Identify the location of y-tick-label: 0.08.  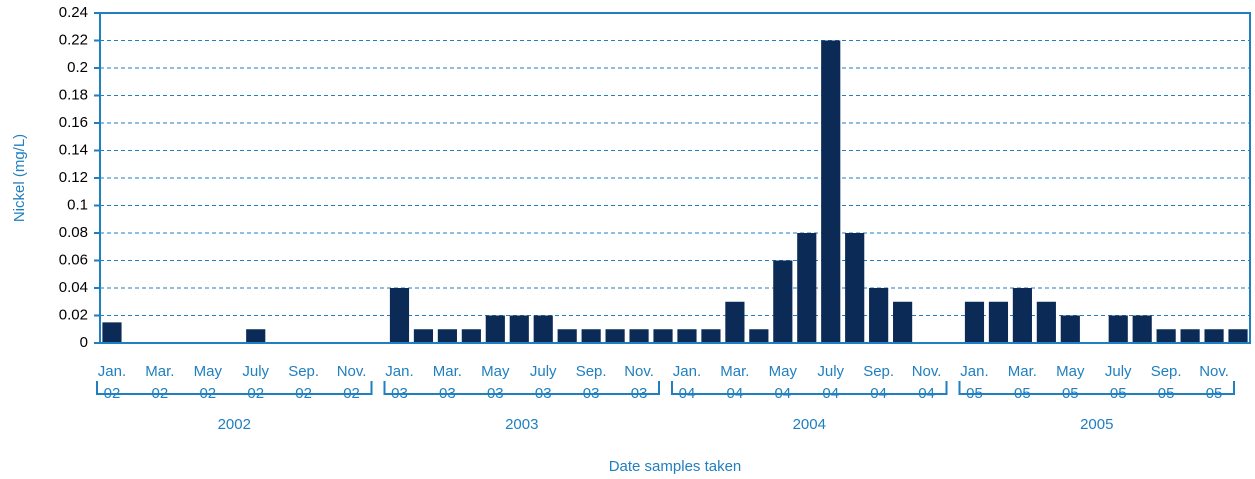
(73, 232).